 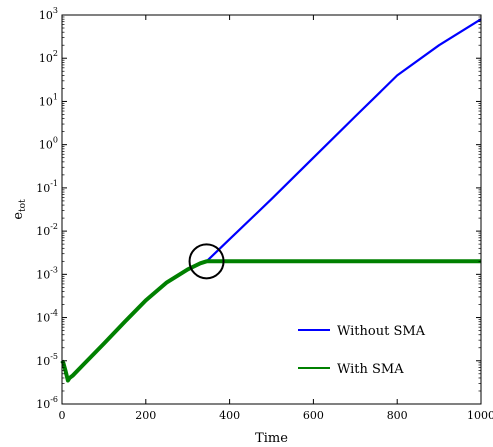 I want to click on legend-label-without-sma: Without SMA, so click(x=381, y=331).